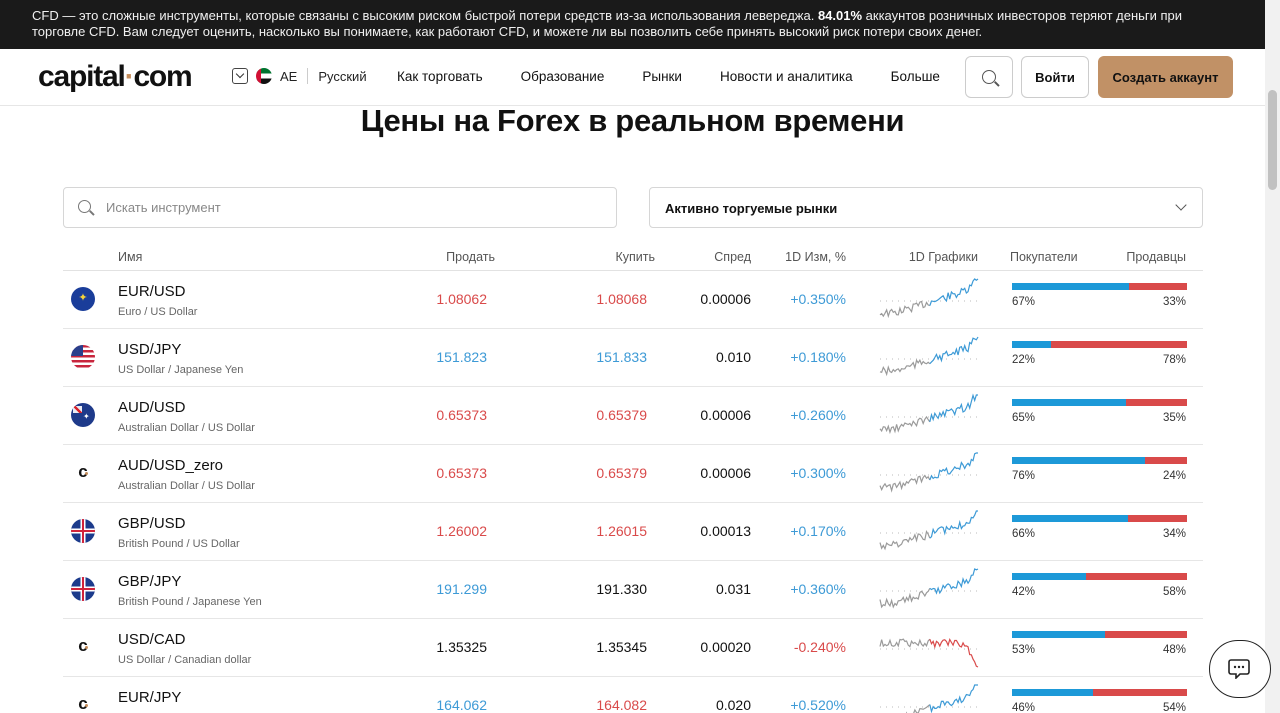  What do you see at coordinates (470, 257) in the screenshot?
I see `col-sell: Продать` at bounding box center [470, 257].